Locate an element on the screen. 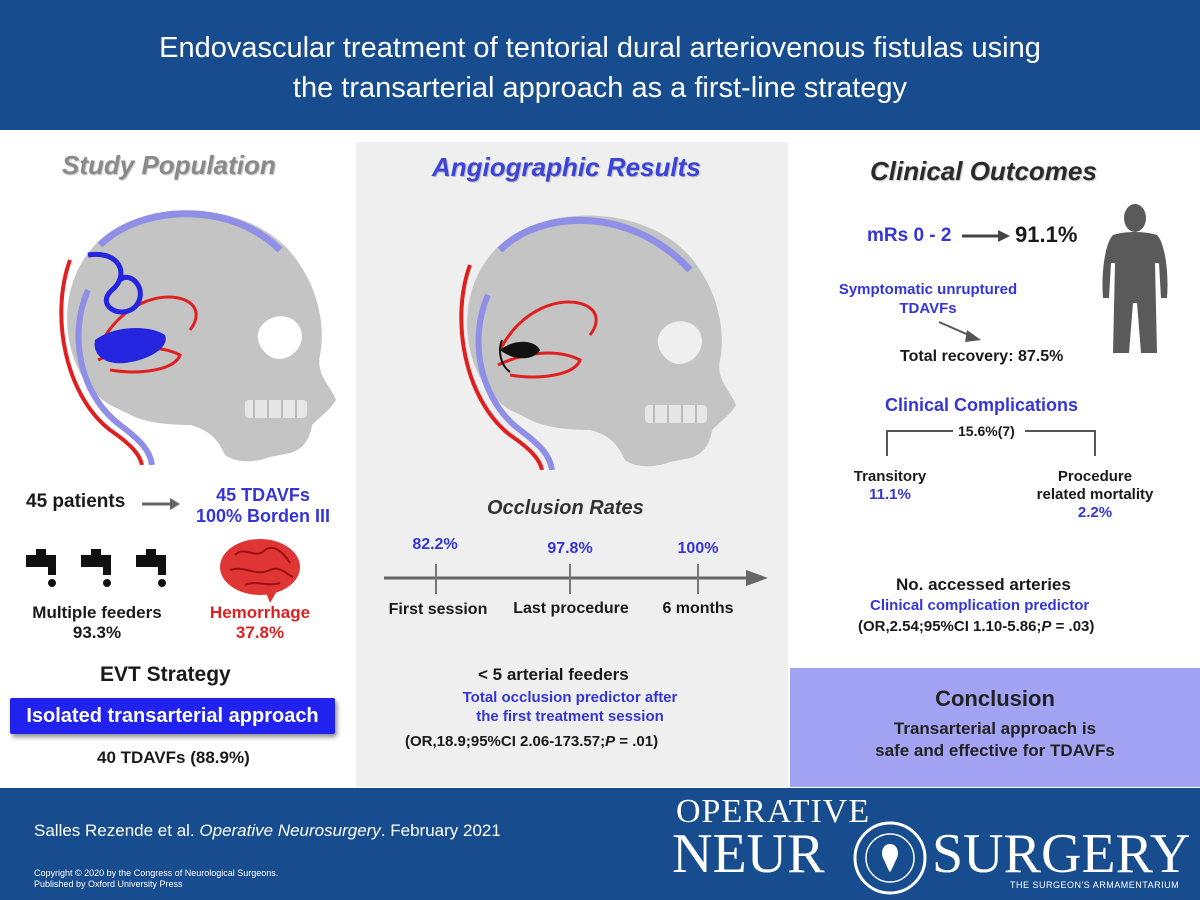  occlusion-stats-p: P is located at coordinates (610, 741).